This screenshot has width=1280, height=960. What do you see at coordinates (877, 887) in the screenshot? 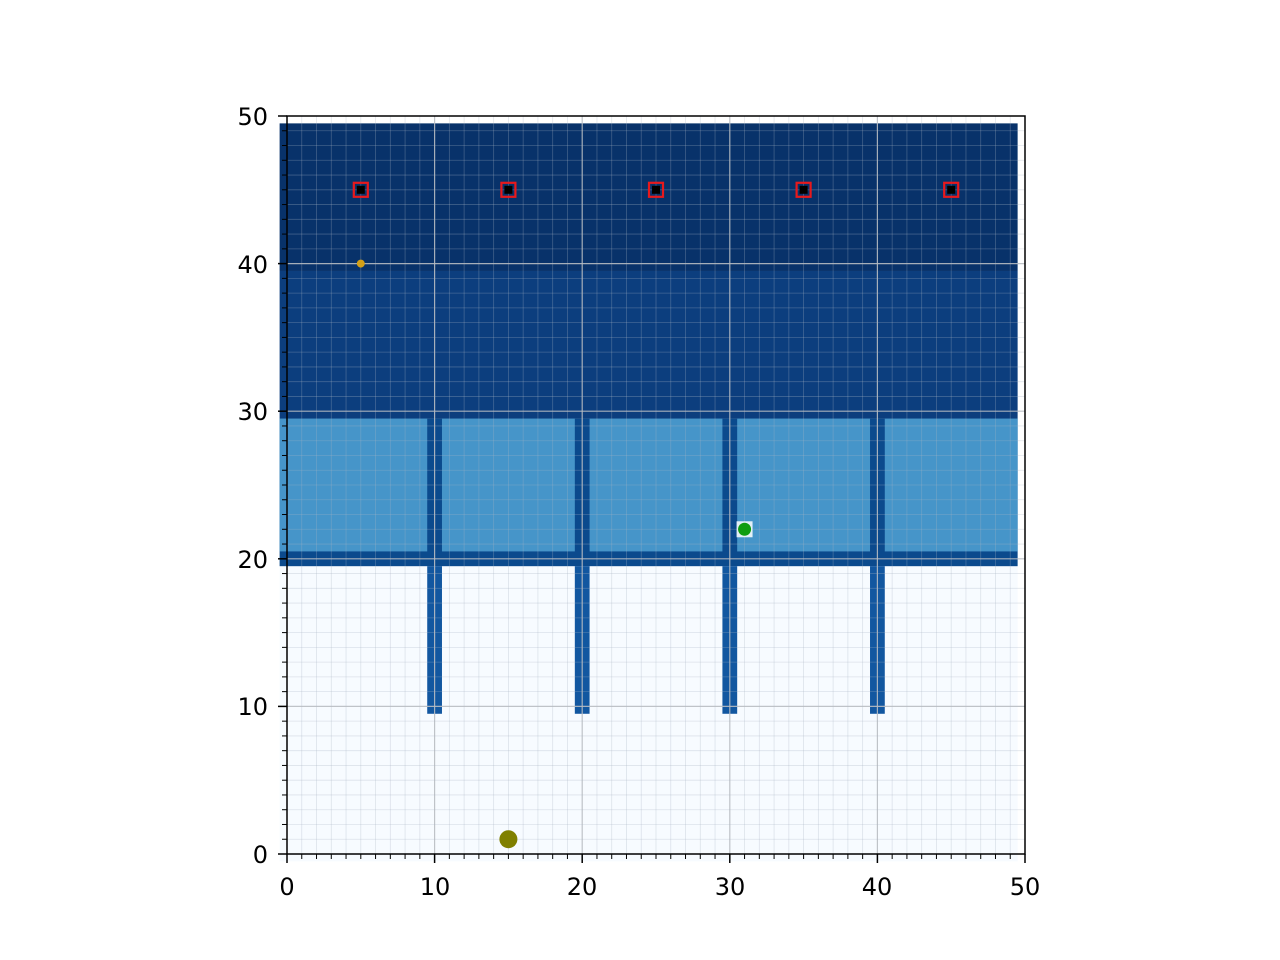
I see `x-tick-label-40: 40` at bounding box center [877, 887].